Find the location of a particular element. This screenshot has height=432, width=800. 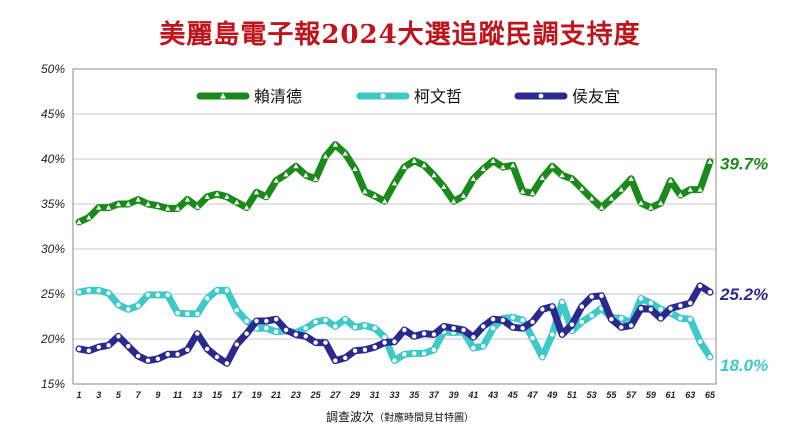

legend-item: 侯友宜 is located at coordinates (567, 96).